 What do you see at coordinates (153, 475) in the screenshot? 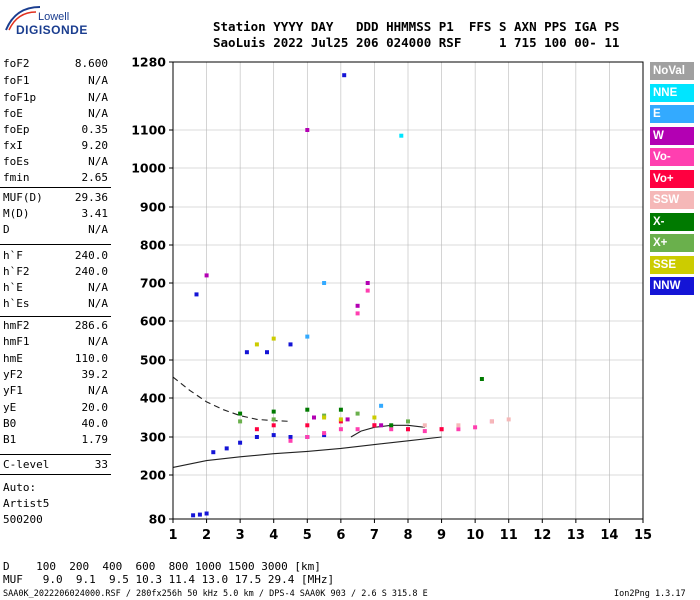
I see `y-tick-label: 200` at bounding box center [153, 475].